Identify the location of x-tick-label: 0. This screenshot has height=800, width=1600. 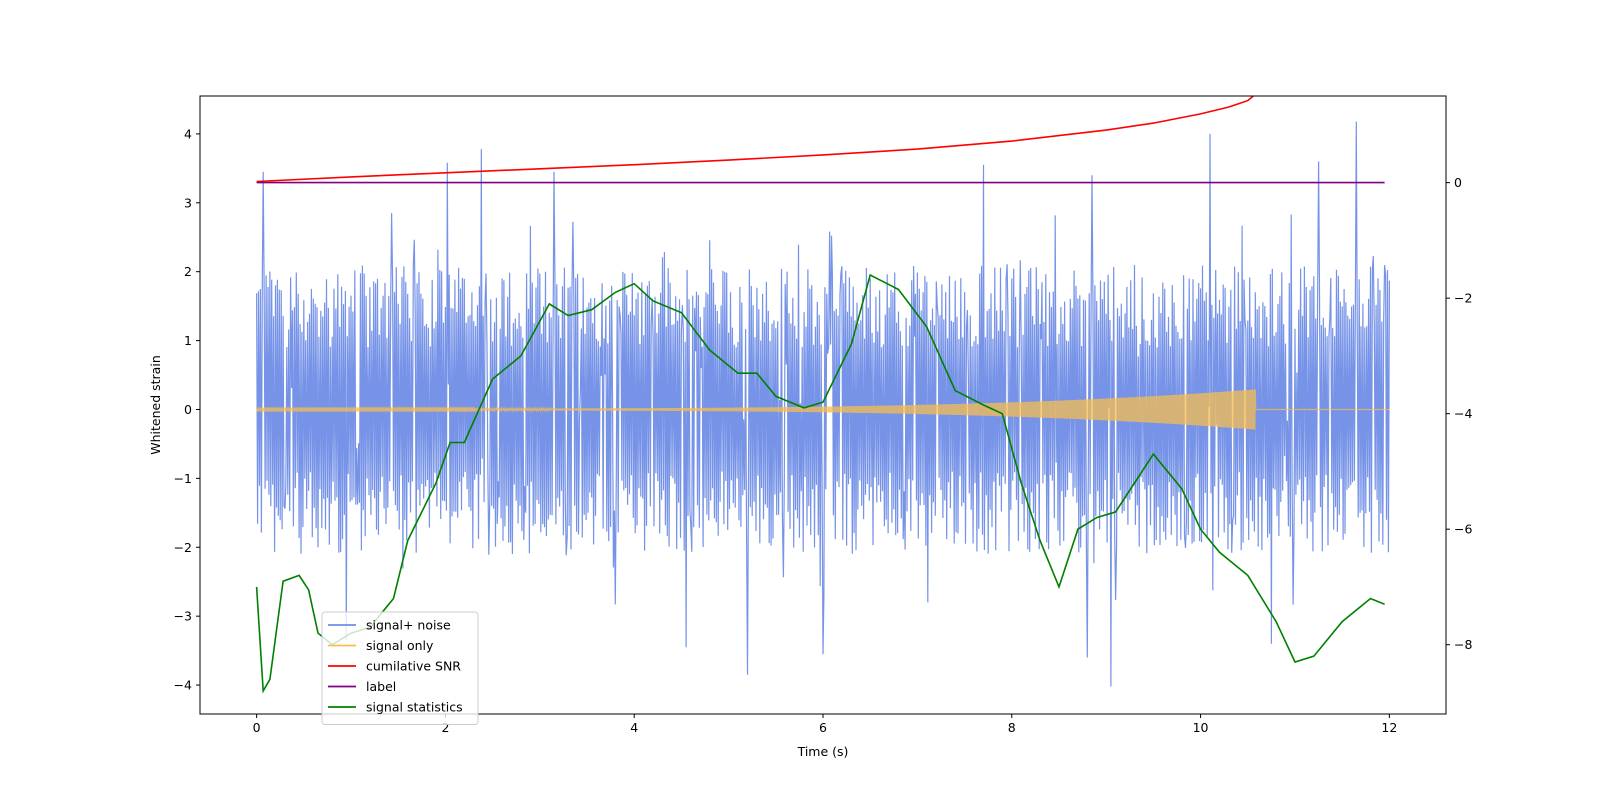
(257, 727).